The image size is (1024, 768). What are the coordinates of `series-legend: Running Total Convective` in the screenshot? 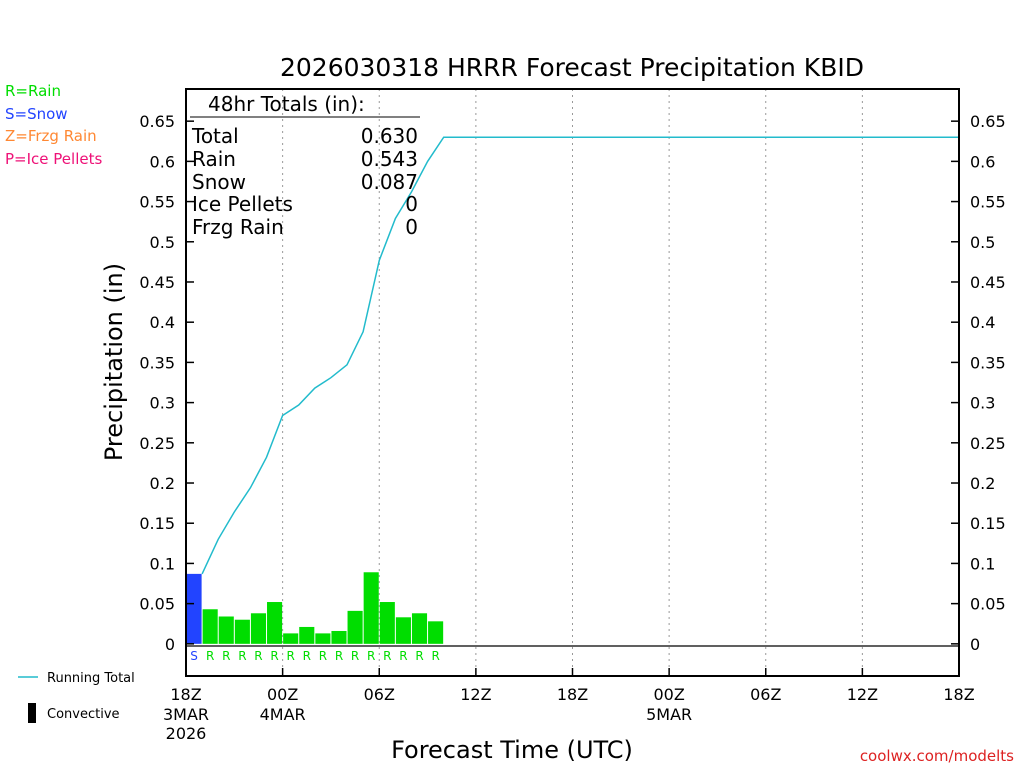 It's located at (76, 697).